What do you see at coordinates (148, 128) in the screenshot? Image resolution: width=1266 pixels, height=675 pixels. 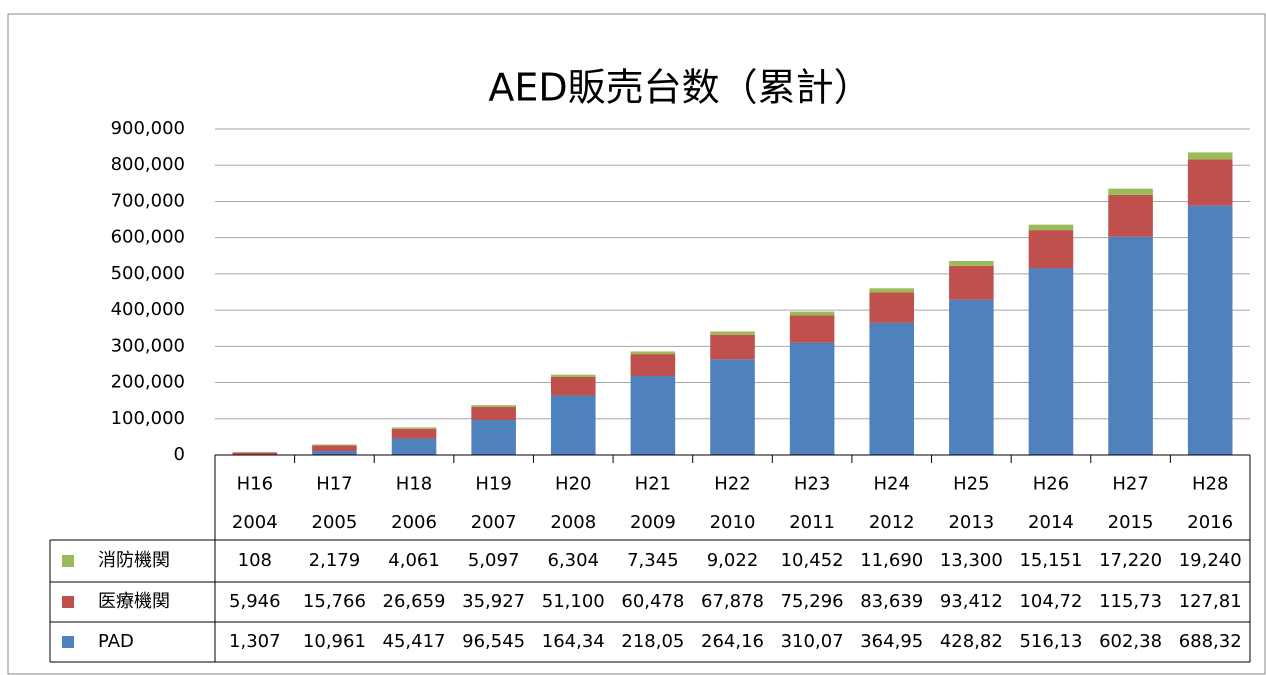 I see `y-tick-label: 900,000` at bounding box center [148, 128].